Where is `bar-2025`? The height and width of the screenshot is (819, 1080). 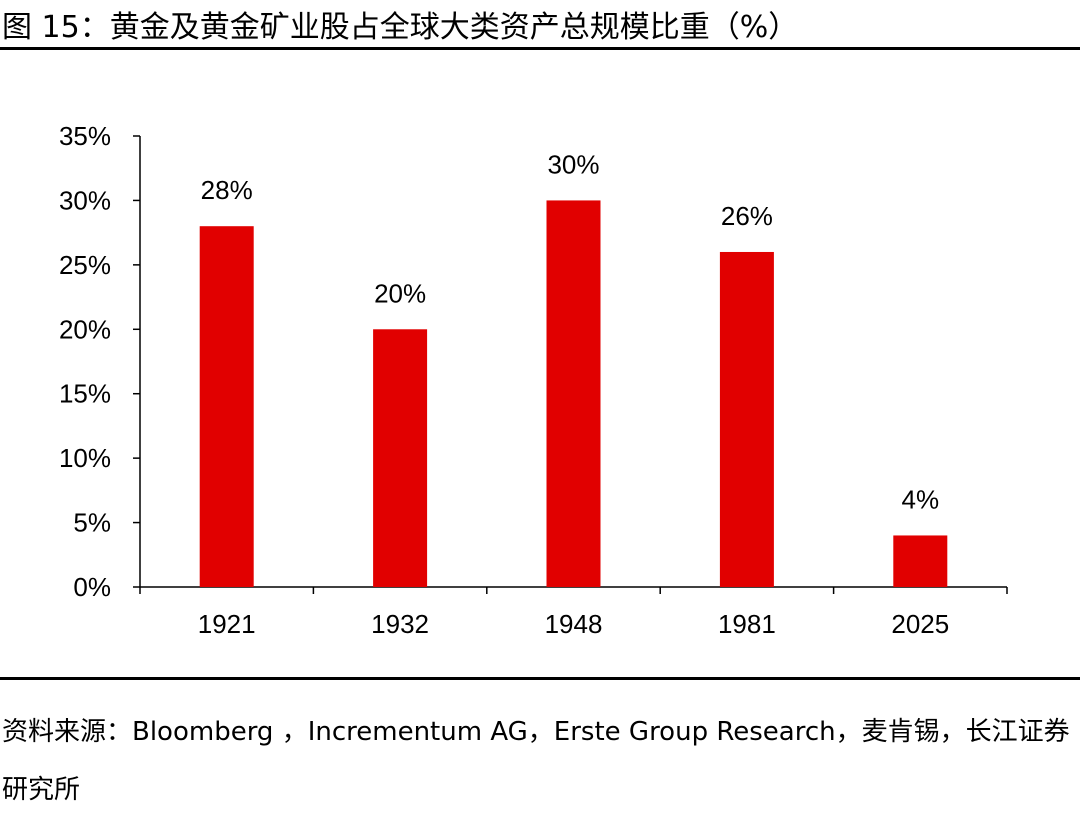
bar-2025 is located at coordinates (920, 561).